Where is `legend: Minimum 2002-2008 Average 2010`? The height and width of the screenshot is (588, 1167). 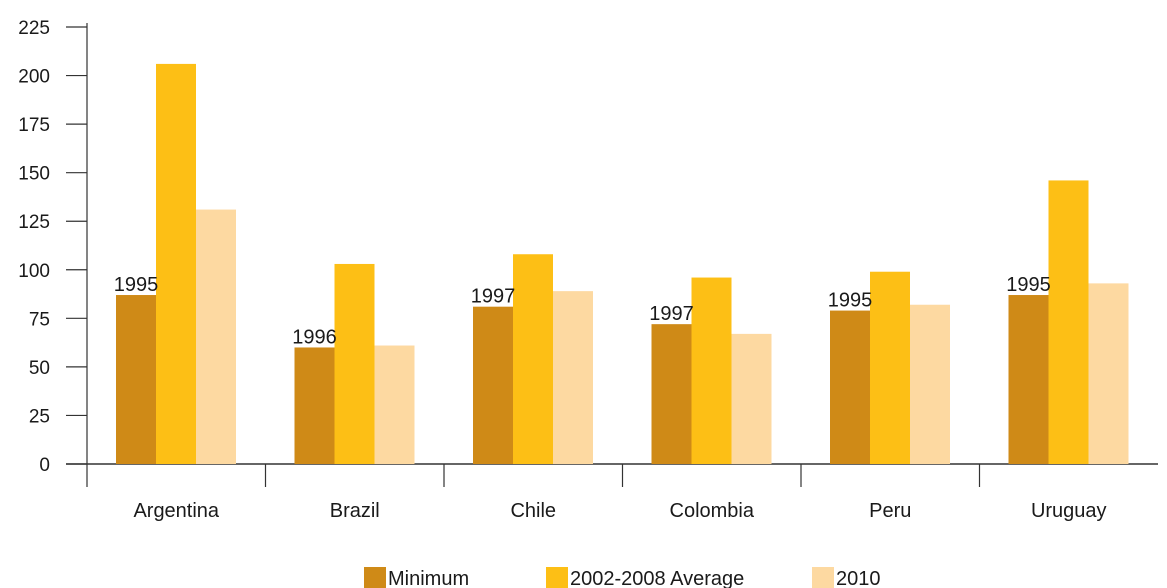 legend: Minimum 2002-2008 Average 2010 is located at coordinates (622, 577).